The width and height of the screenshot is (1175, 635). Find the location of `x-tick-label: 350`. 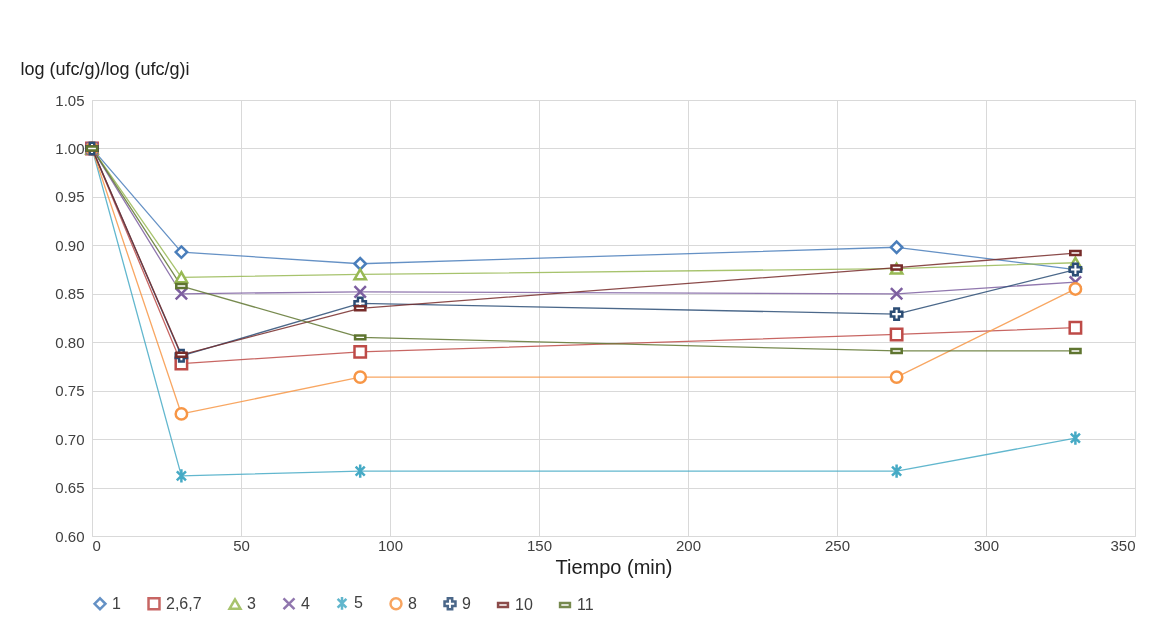

x-tick-label: 350 is located at coordinates (1123, 545).